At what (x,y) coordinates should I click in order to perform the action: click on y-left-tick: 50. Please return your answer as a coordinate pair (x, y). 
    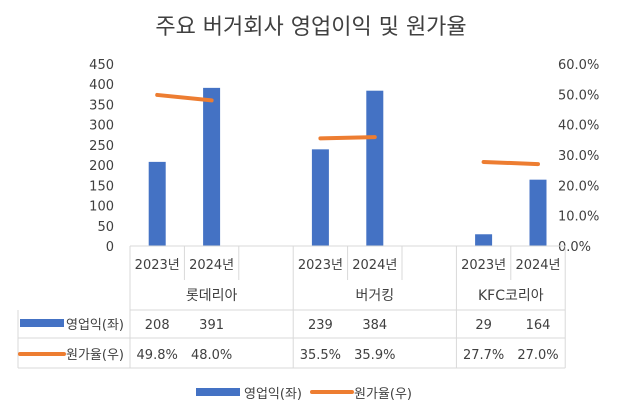
    Looking at the image, I should click on (105, 227).